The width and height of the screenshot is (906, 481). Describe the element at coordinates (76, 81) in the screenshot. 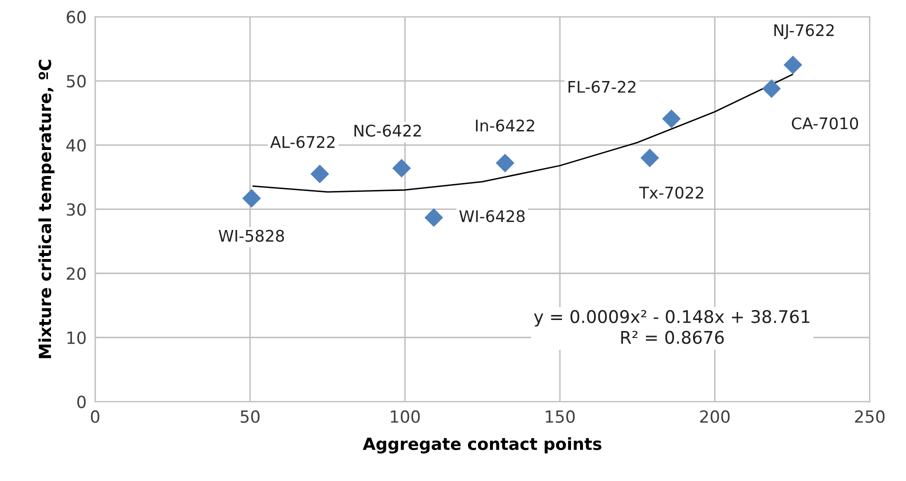

I see `y-tick-label: 50` at that location.